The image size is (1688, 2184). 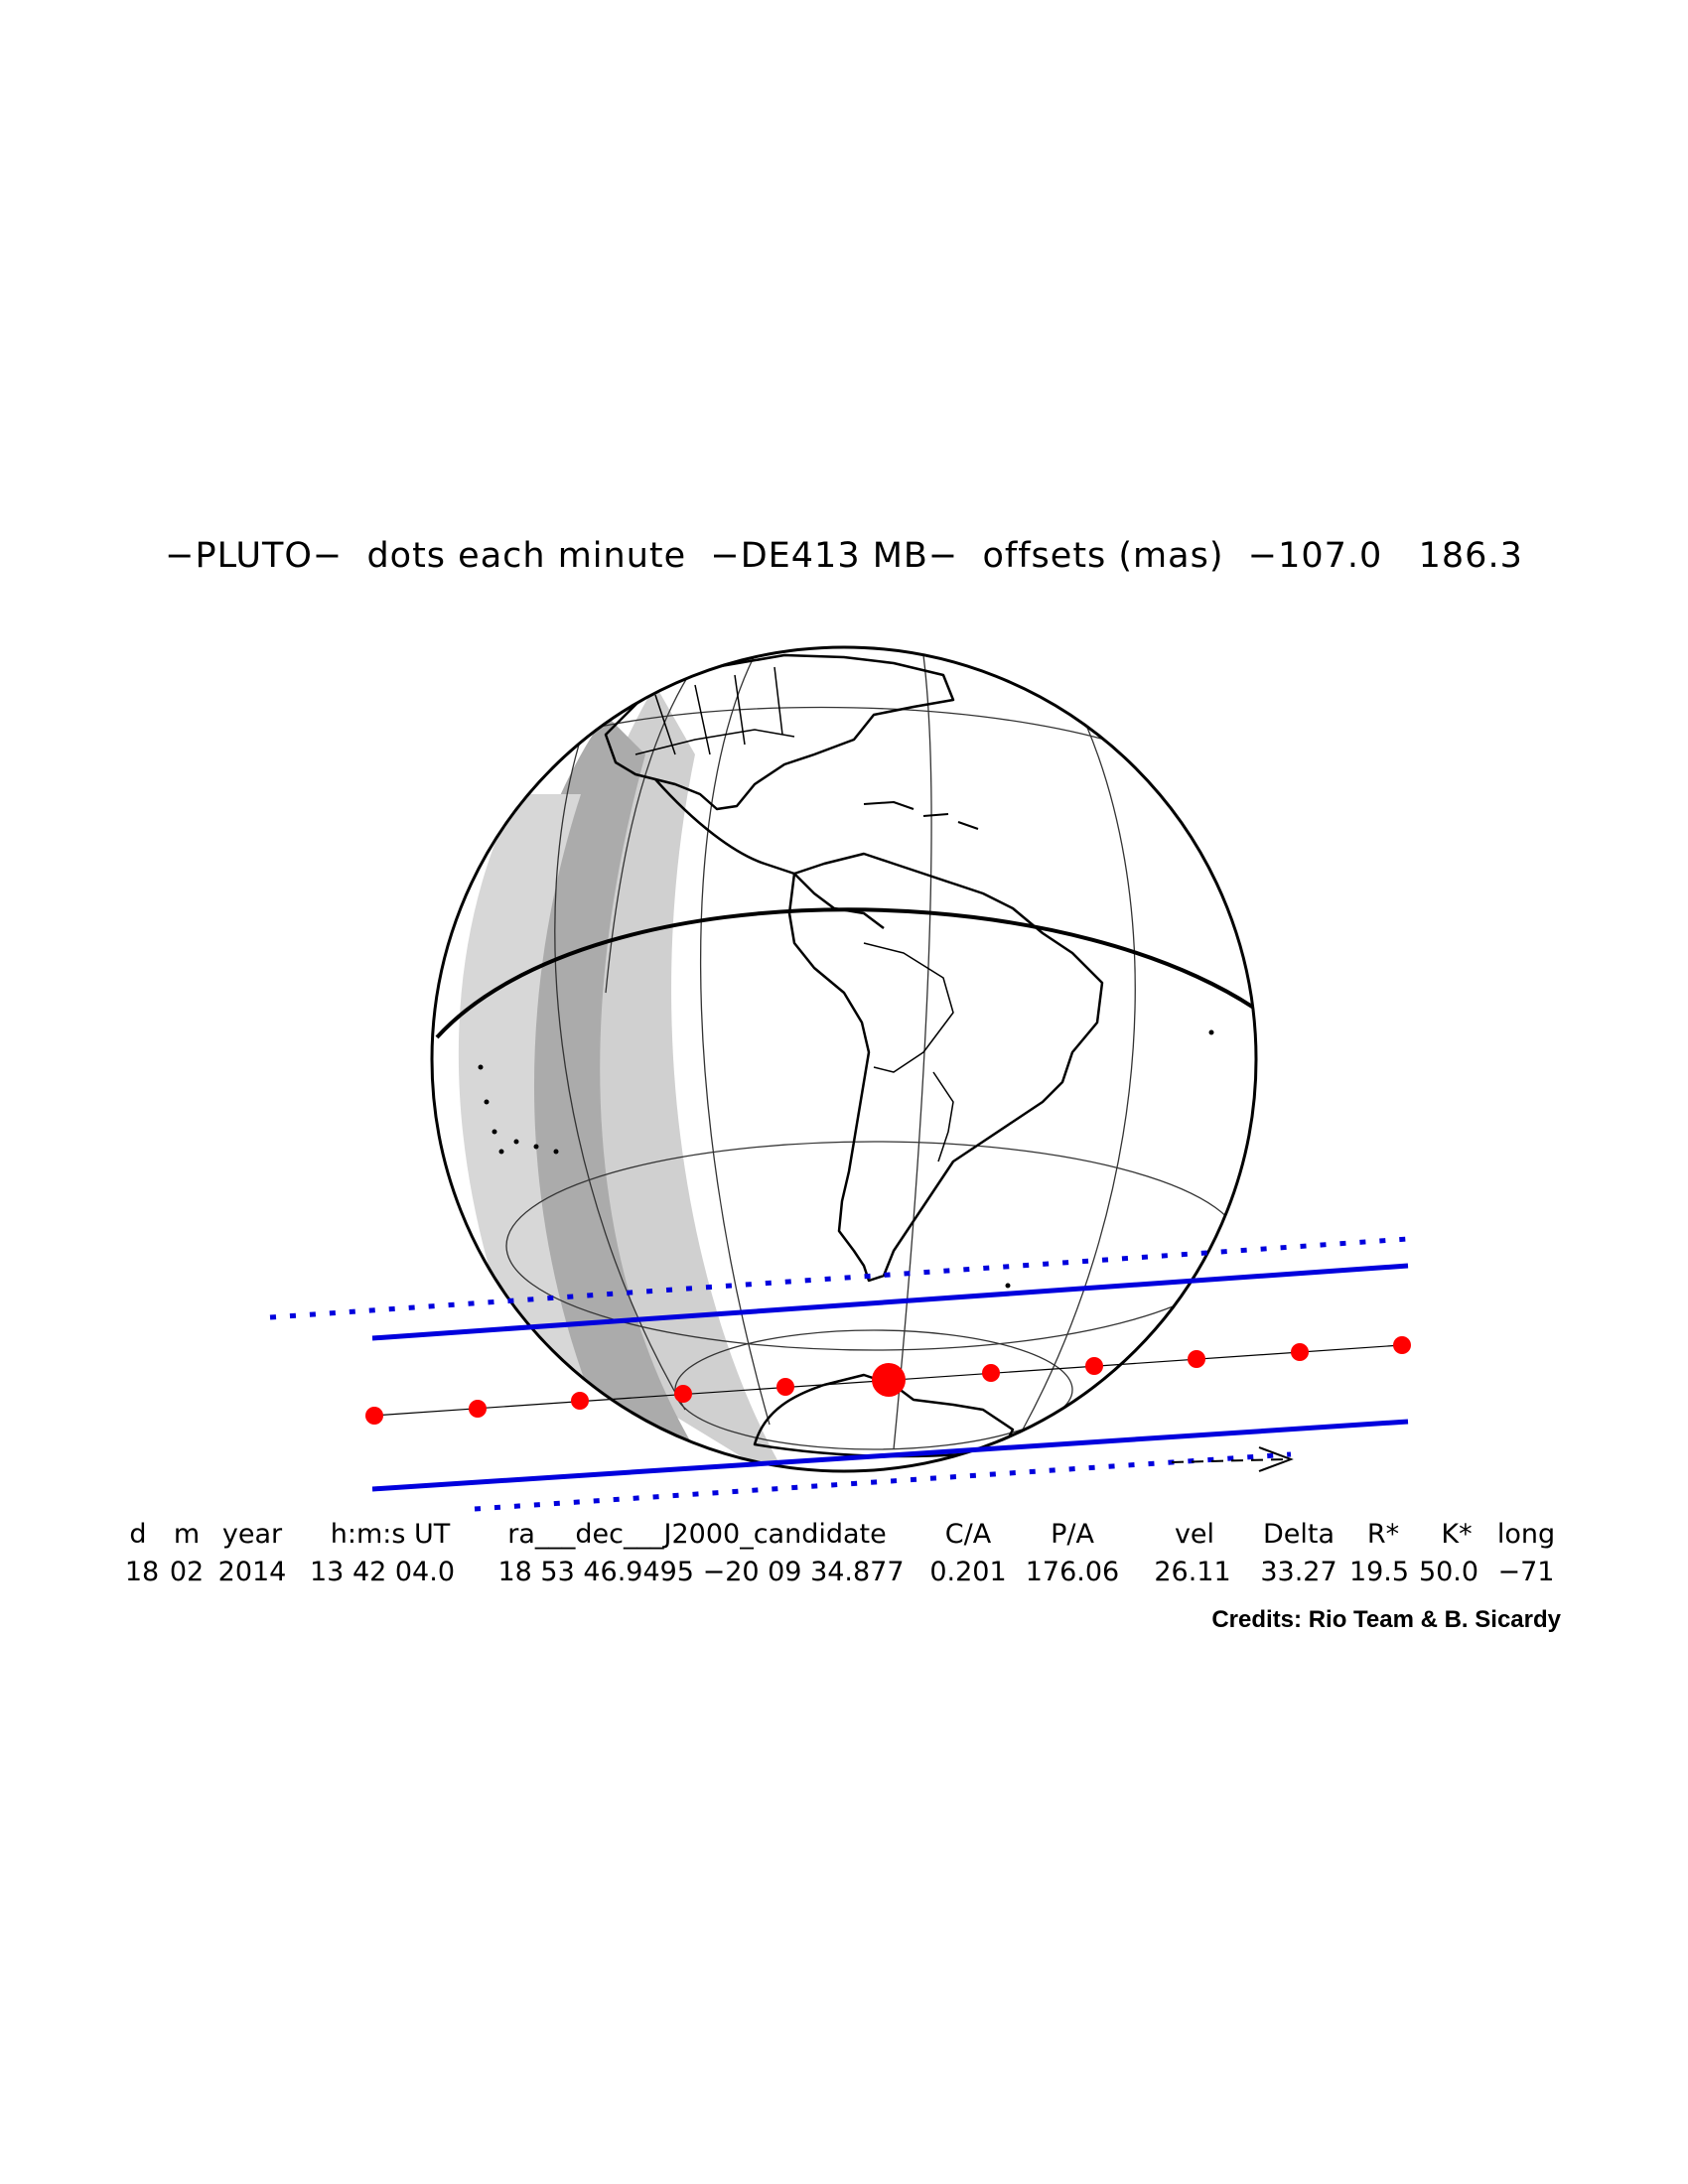 What do you see at coordinates (968, 1572) in the screenshot?
I see `value-ca: 0.201` at bounding box center [968, 1572].